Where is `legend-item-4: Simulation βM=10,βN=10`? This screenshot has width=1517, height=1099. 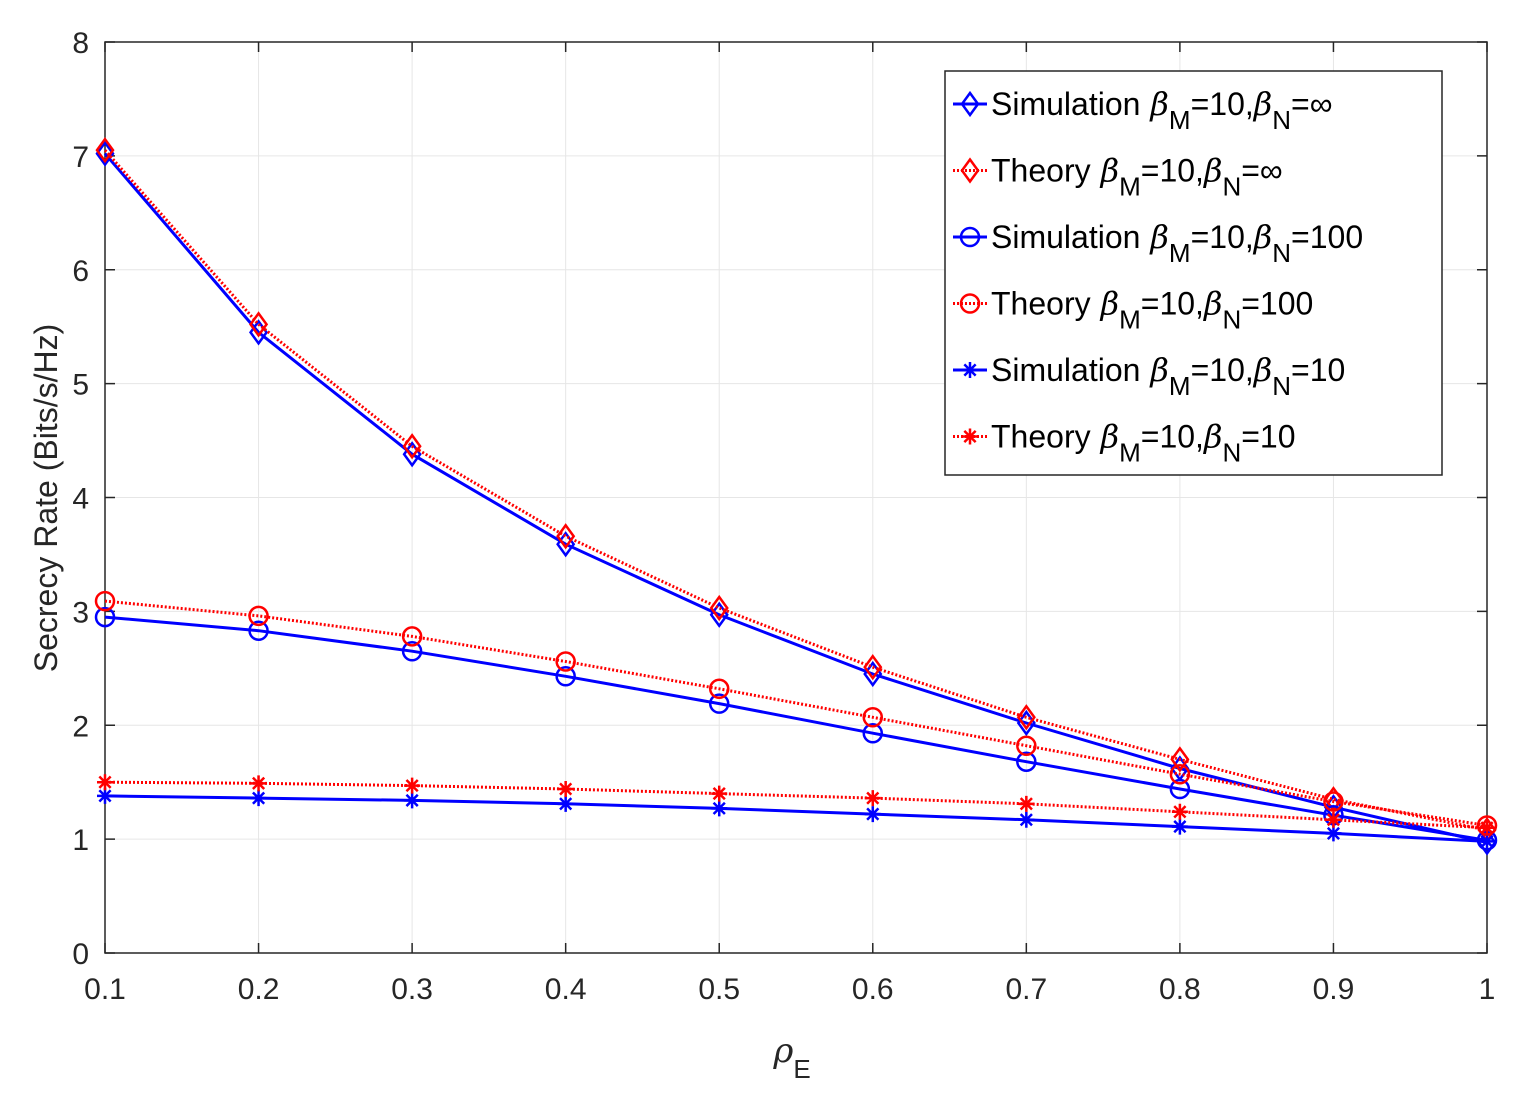
legend-item-4: Simulation βM=10,βN=10 is located at coordinates (1149, 376).